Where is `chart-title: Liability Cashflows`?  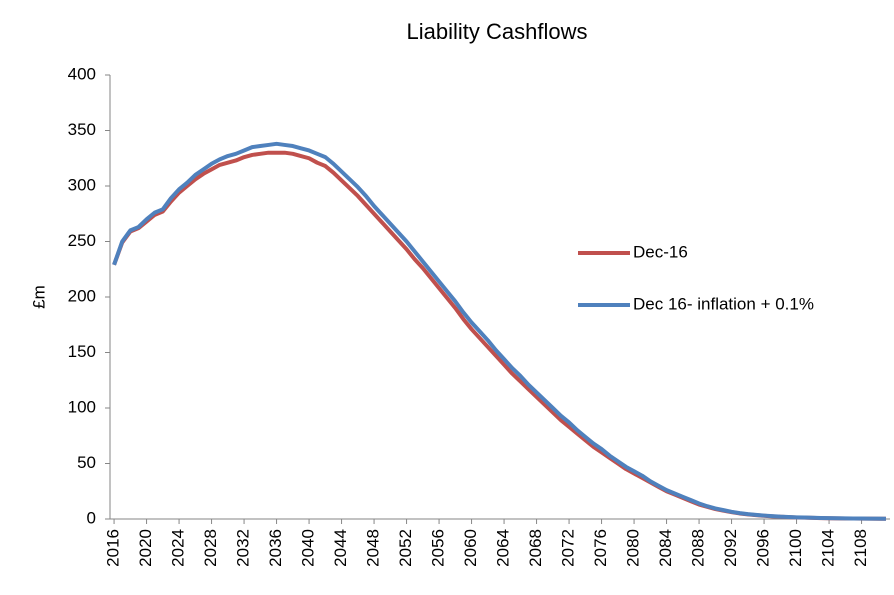
chart-title: Liability Cashflows is located at coordinates (497, 31).